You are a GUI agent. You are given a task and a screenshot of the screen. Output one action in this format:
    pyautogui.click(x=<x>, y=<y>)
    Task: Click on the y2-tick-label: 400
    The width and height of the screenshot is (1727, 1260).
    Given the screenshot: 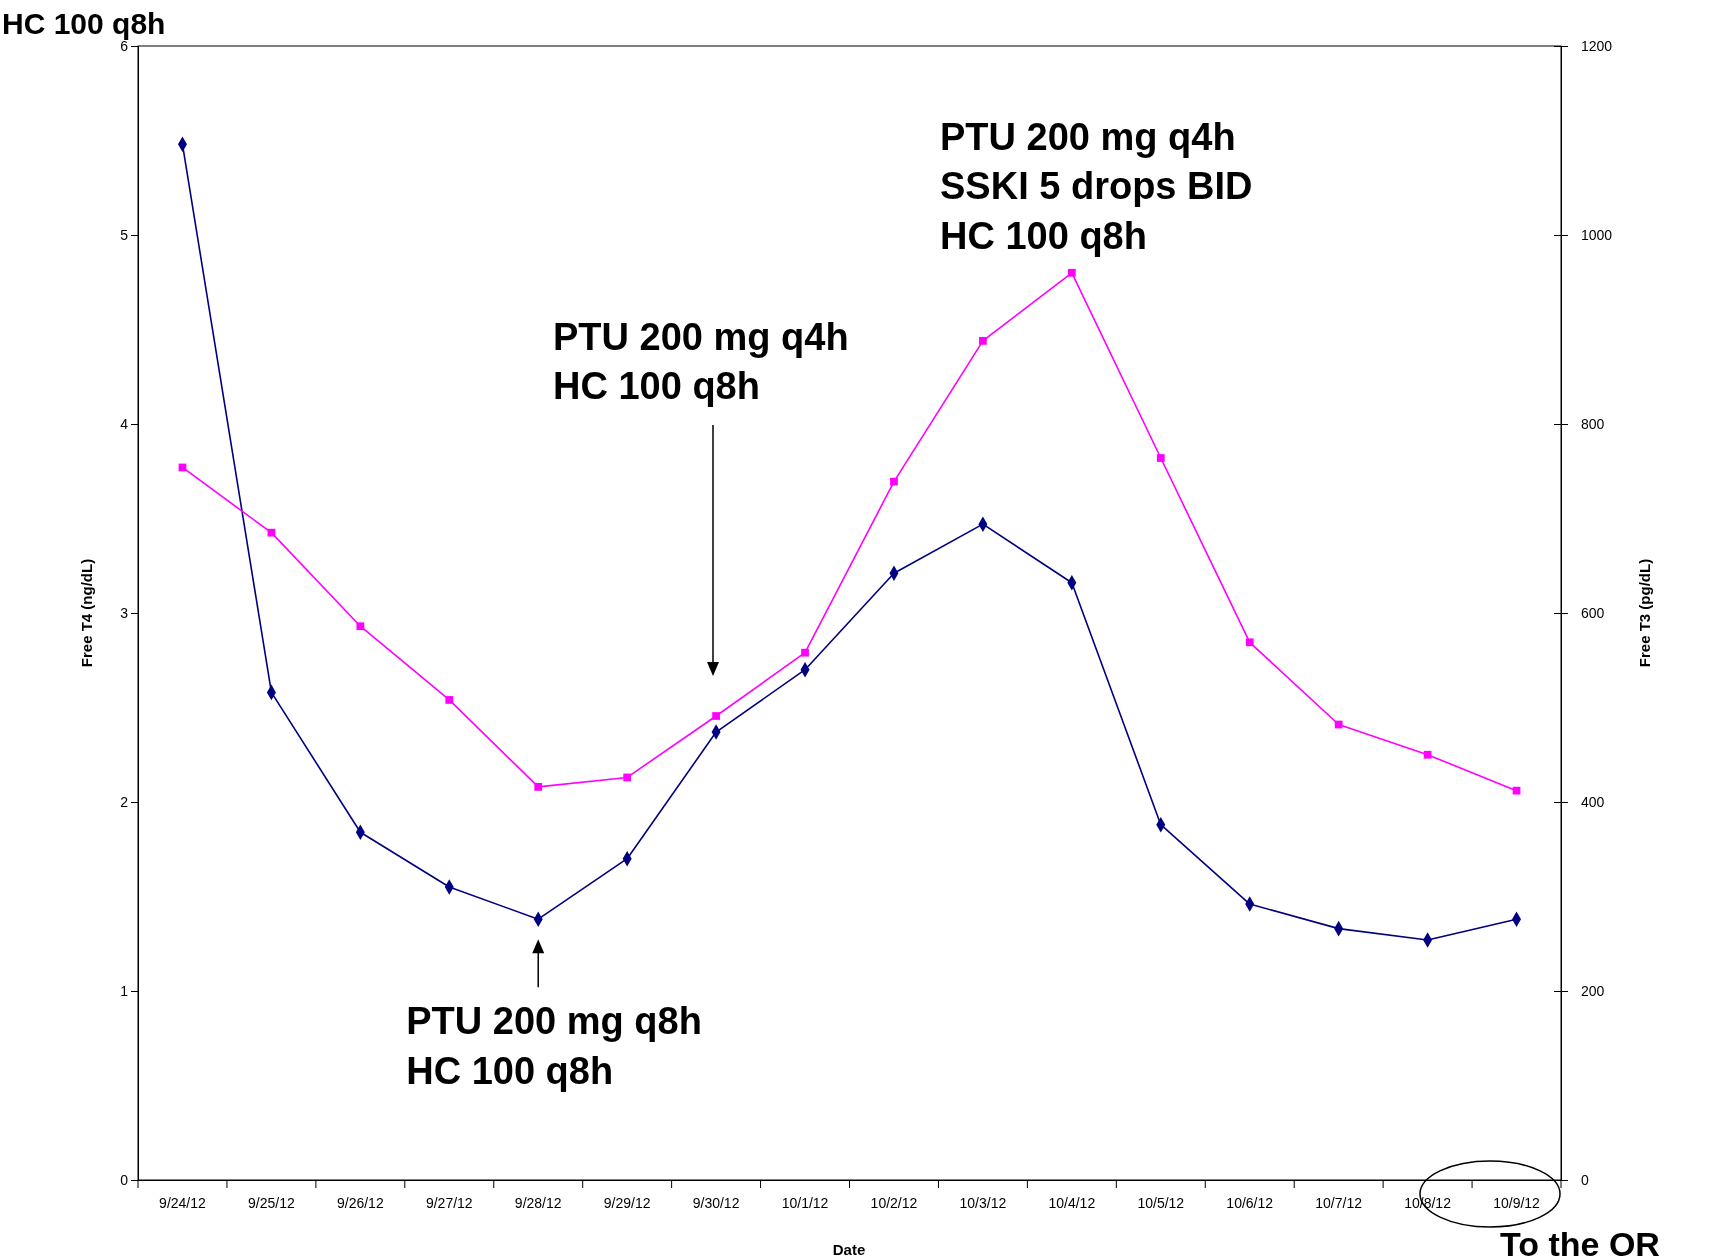 What is the action you would take?
    pyautogui.click(x=1593, y=801)
    